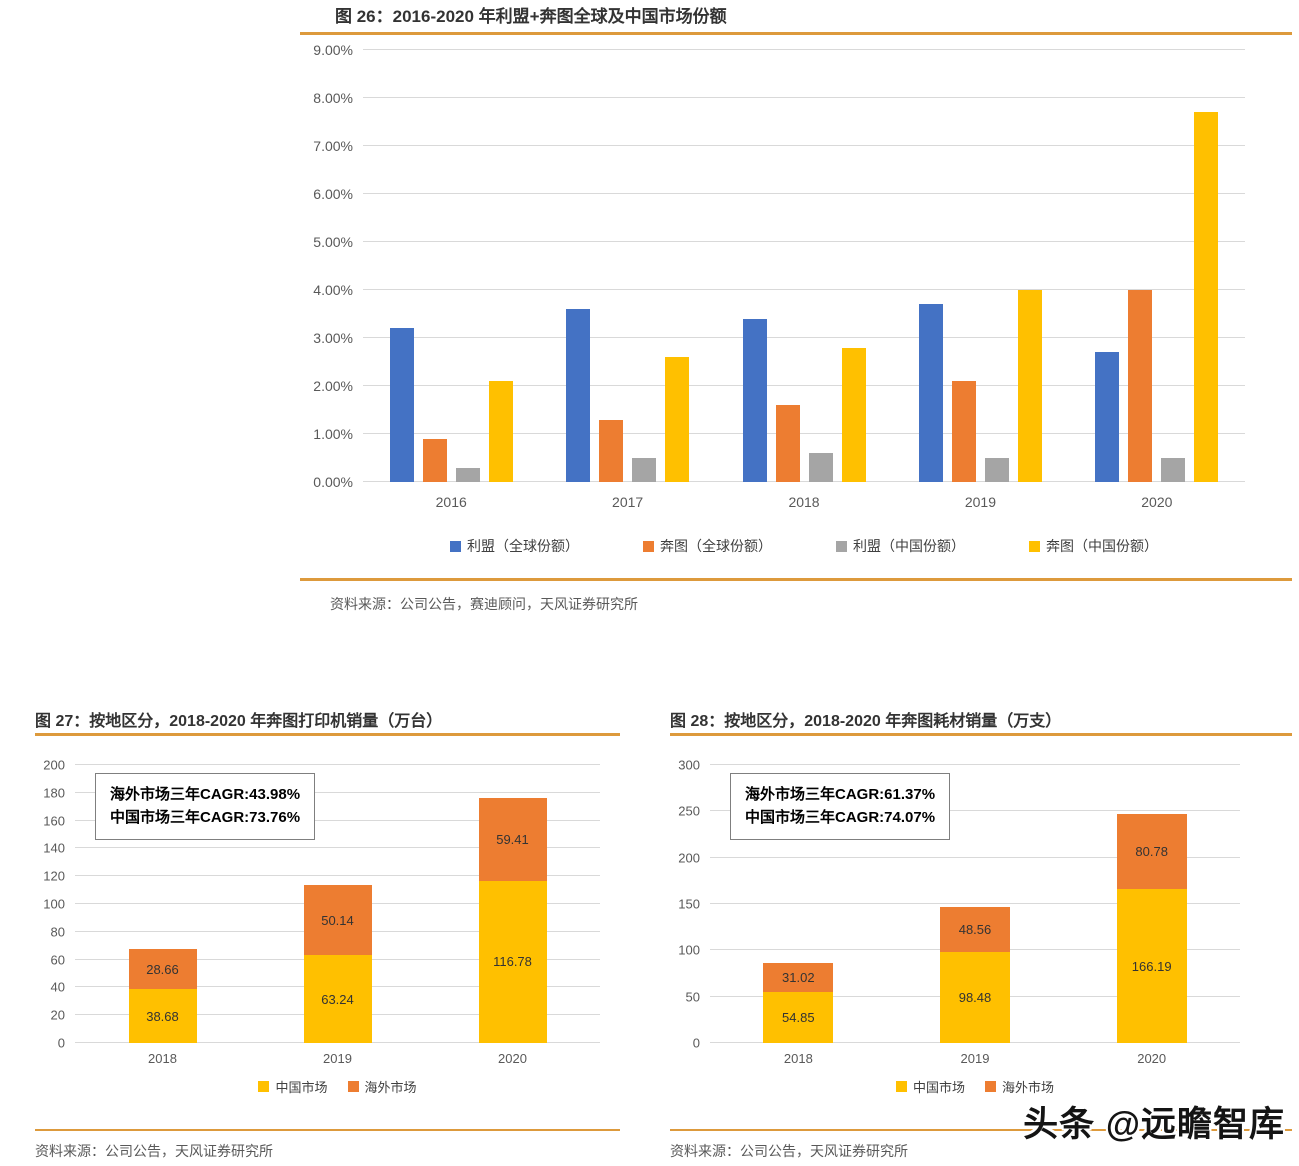 This screenshot has height=1166, width=1299. What do you see at coordinates (1102, 546) in the screenshot?
I see `legend-label: 奔图（中国份额）` at bounding box center [1102, 546].